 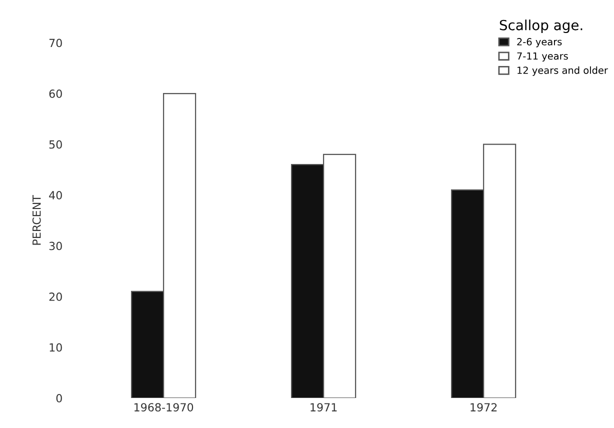 I want to click on y-tick-label: 50, so click(x=55, y=144).